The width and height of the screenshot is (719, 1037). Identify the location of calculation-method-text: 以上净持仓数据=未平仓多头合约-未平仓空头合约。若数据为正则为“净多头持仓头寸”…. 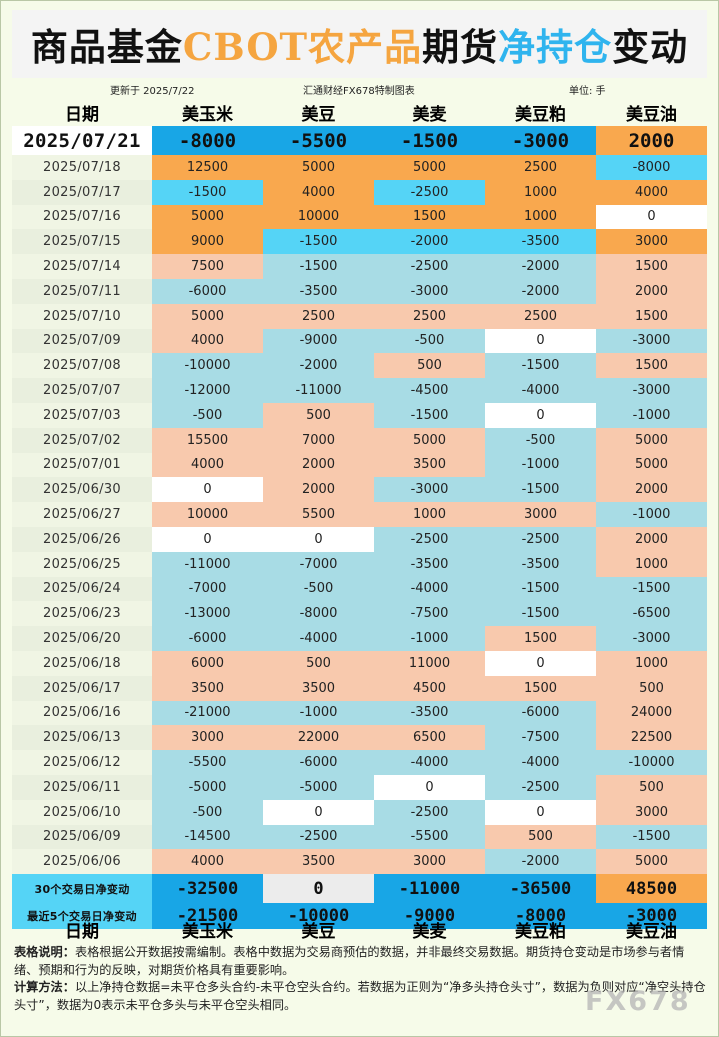
(360, 996).